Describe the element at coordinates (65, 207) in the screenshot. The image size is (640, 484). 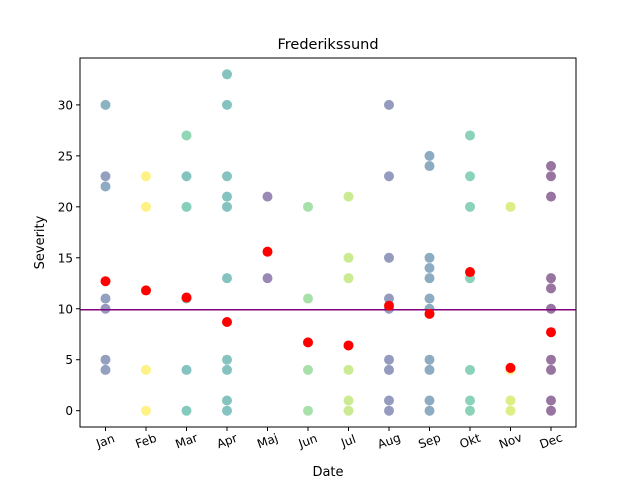
I see `y-tick-label: 20` at that location.